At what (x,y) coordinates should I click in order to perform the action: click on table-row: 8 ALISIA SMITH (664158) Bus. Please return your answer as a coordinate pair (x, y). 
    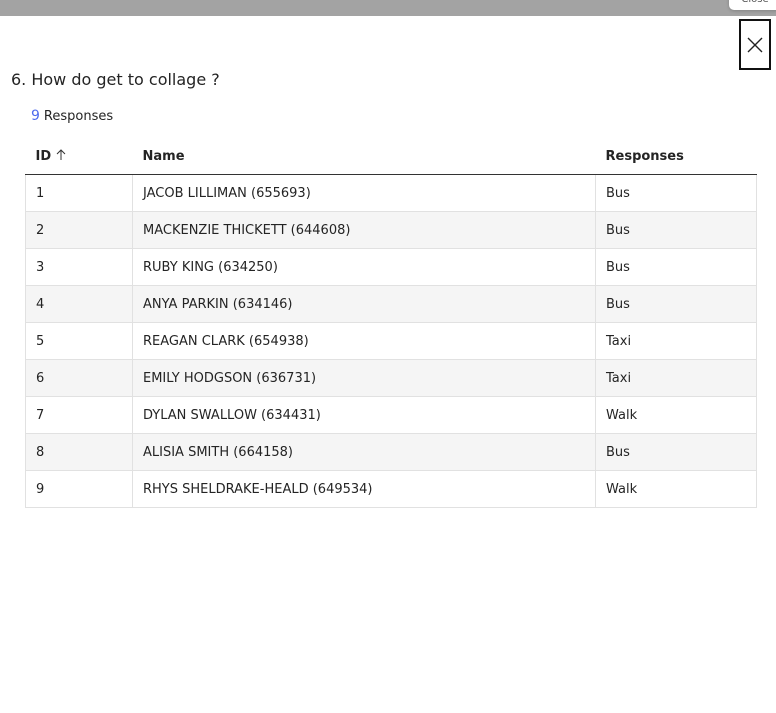
    Looking at the image, I should click on (391, 452).